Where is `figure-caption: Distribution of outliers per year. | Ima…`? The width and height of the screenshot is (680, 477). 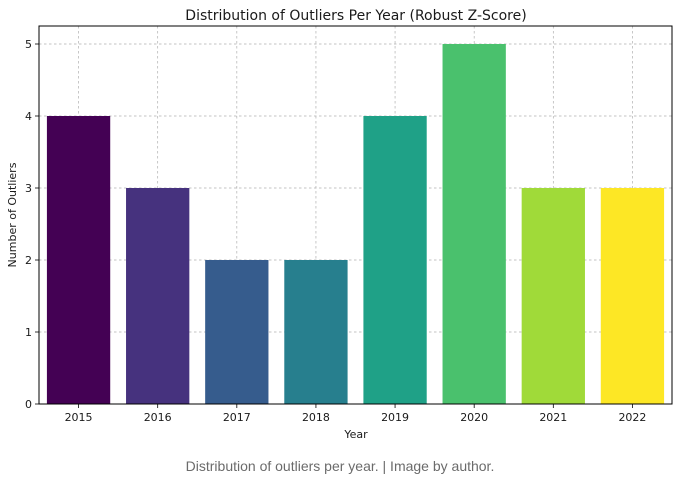 figure-caption: Distribution of outliers per year. | Ima… is located at coordinates (340, 466).